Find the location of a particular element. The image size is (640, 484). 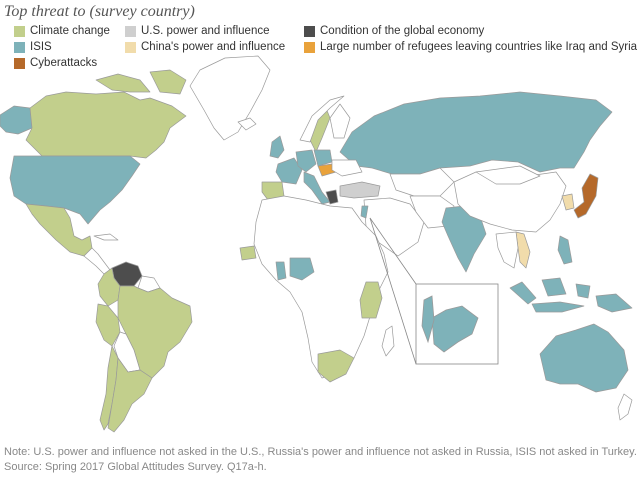

country-italy is located at coordinates (317, 188).